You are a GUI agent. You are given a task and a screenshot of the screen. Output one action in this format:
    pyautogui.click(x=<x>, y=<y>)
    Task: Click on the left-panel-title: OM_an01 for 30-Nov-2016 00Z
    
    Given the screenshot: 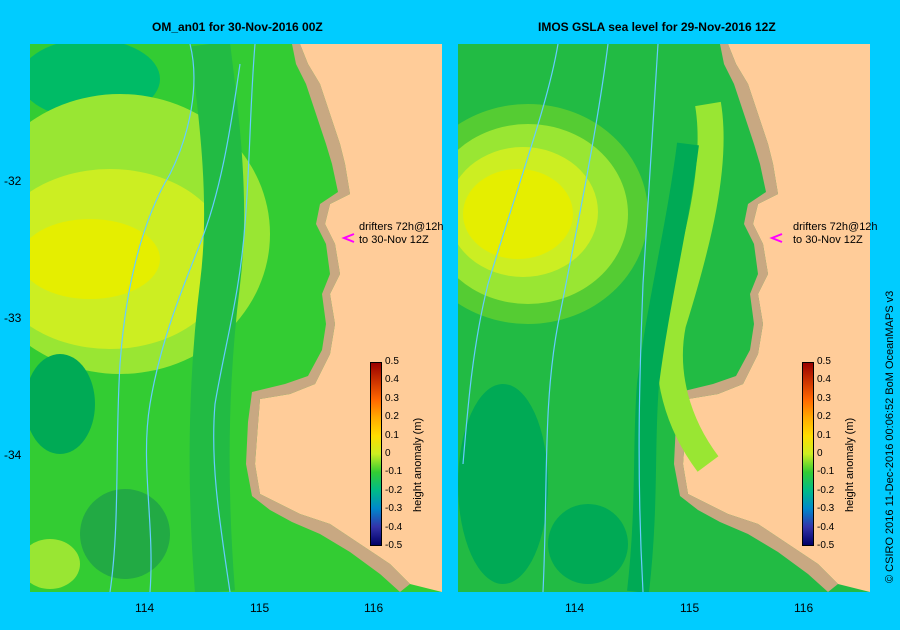 What is the action you would take?
    pyautogui.click(x=237, y=27)
    